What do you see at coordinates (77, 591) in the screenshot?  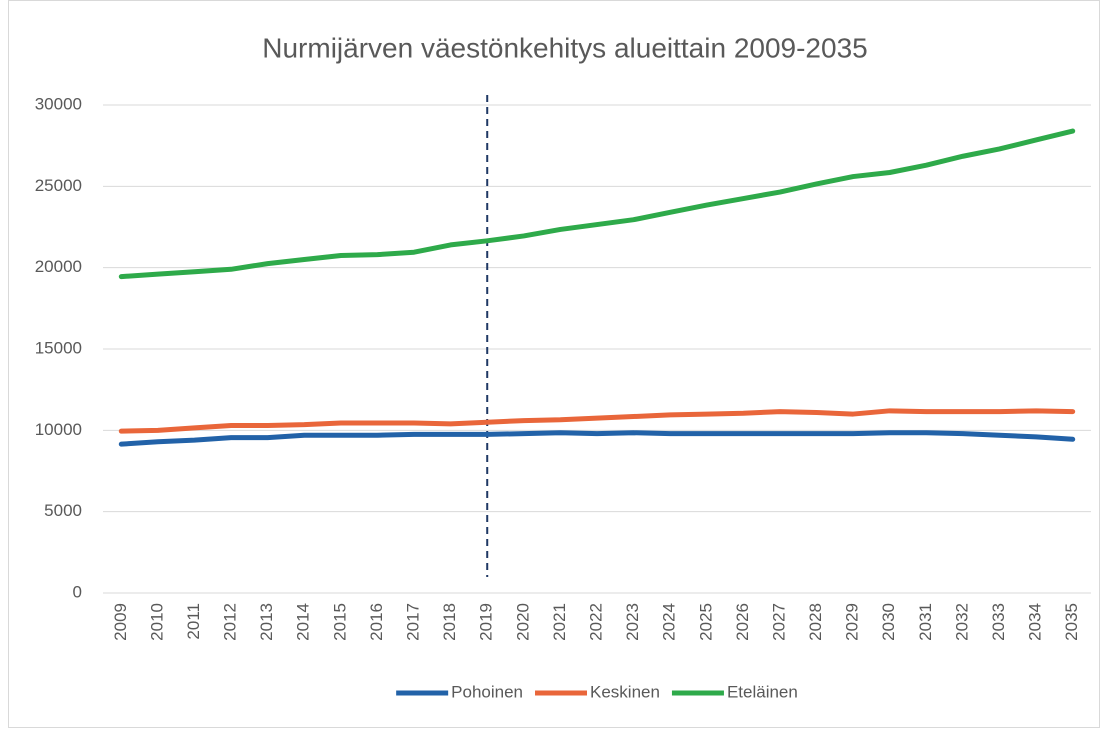 I see `y-tick-label: 0` at bounding box center [77, 591].